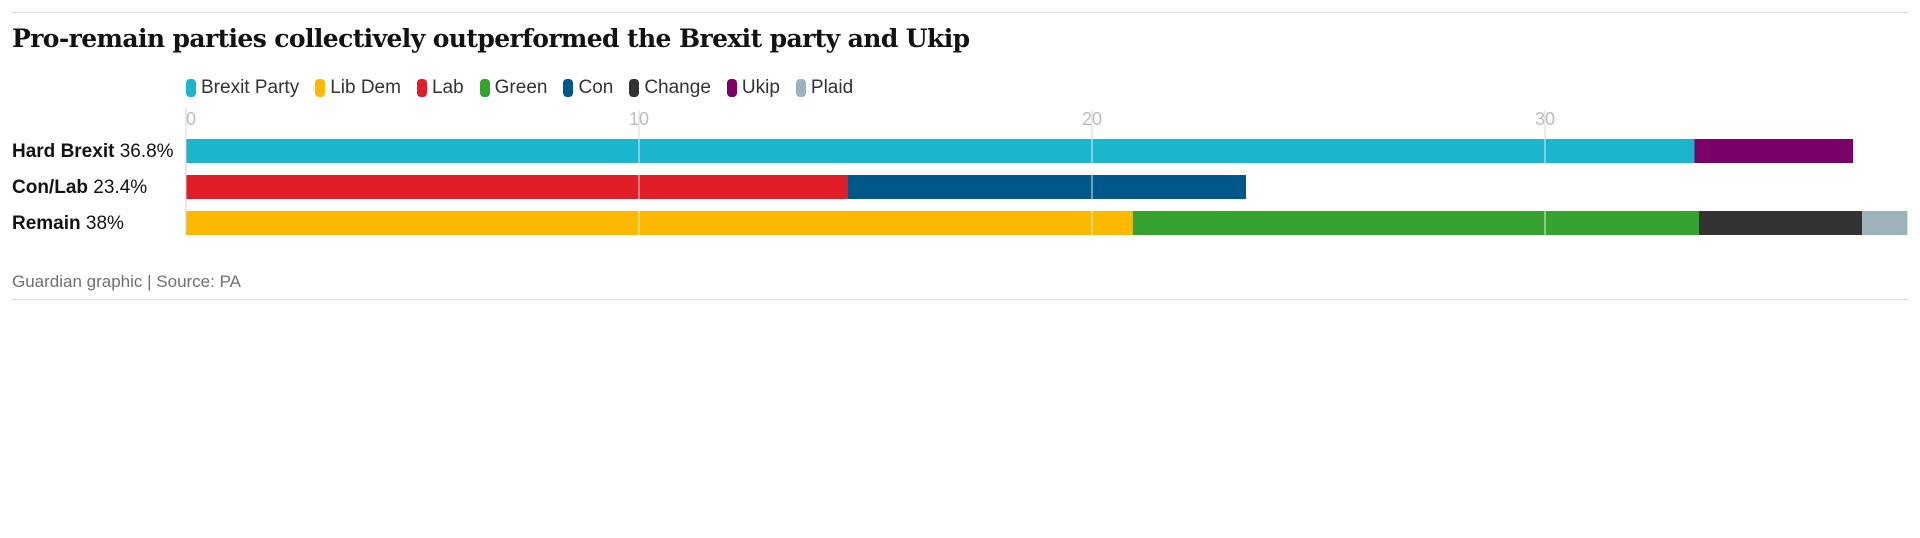 The image size is (1920, 538). I want to click on row-label-name: Remain, so click(46, 223).